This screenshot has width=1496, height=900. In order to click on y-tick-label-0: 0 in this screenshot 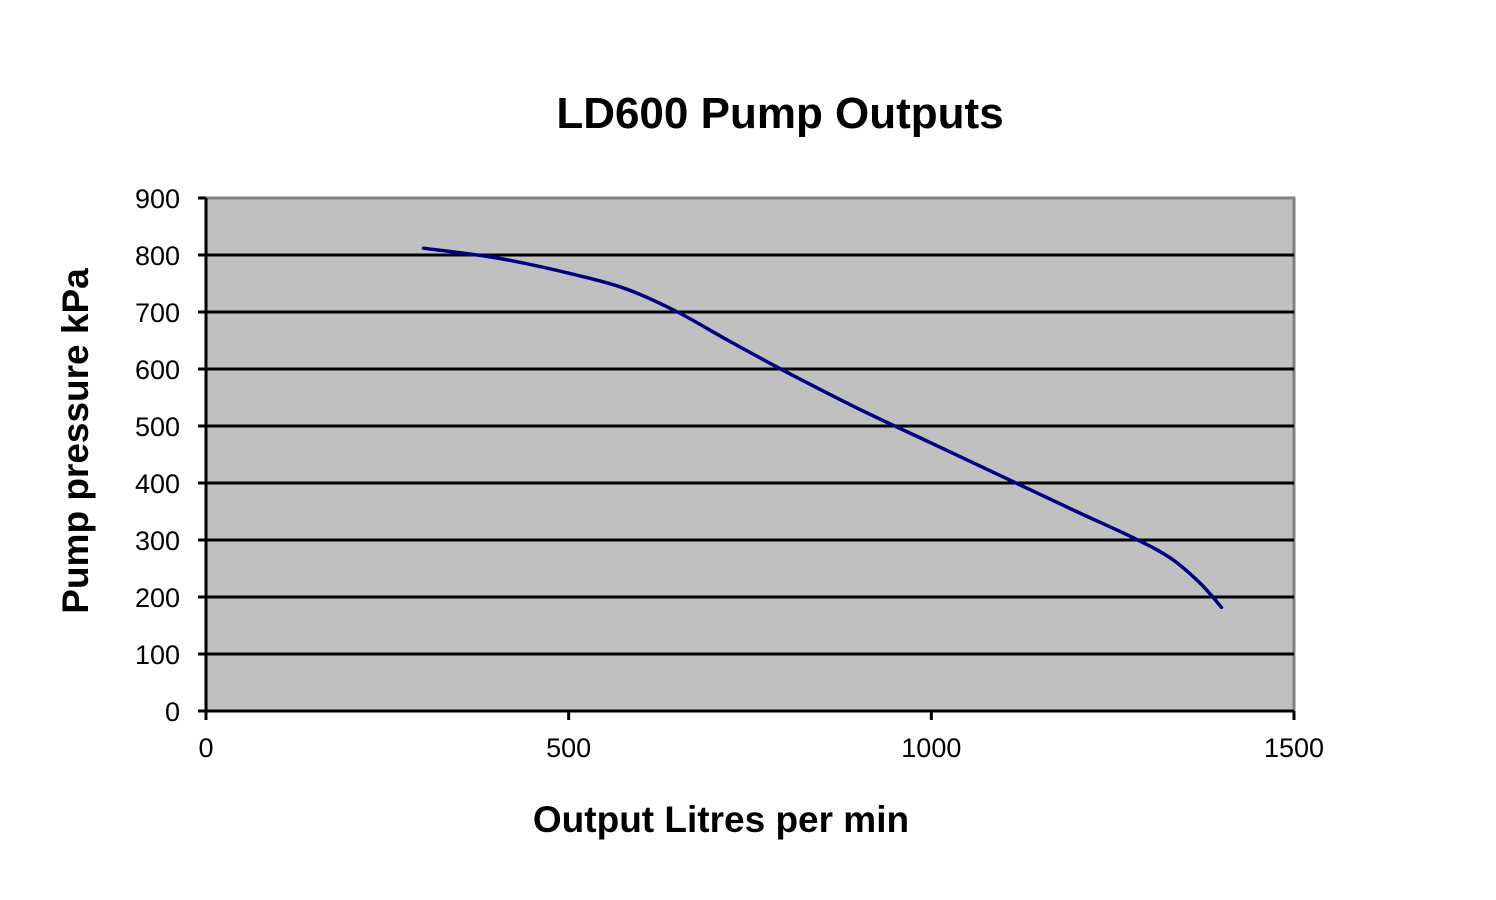, I will do `click(172, 712)`.